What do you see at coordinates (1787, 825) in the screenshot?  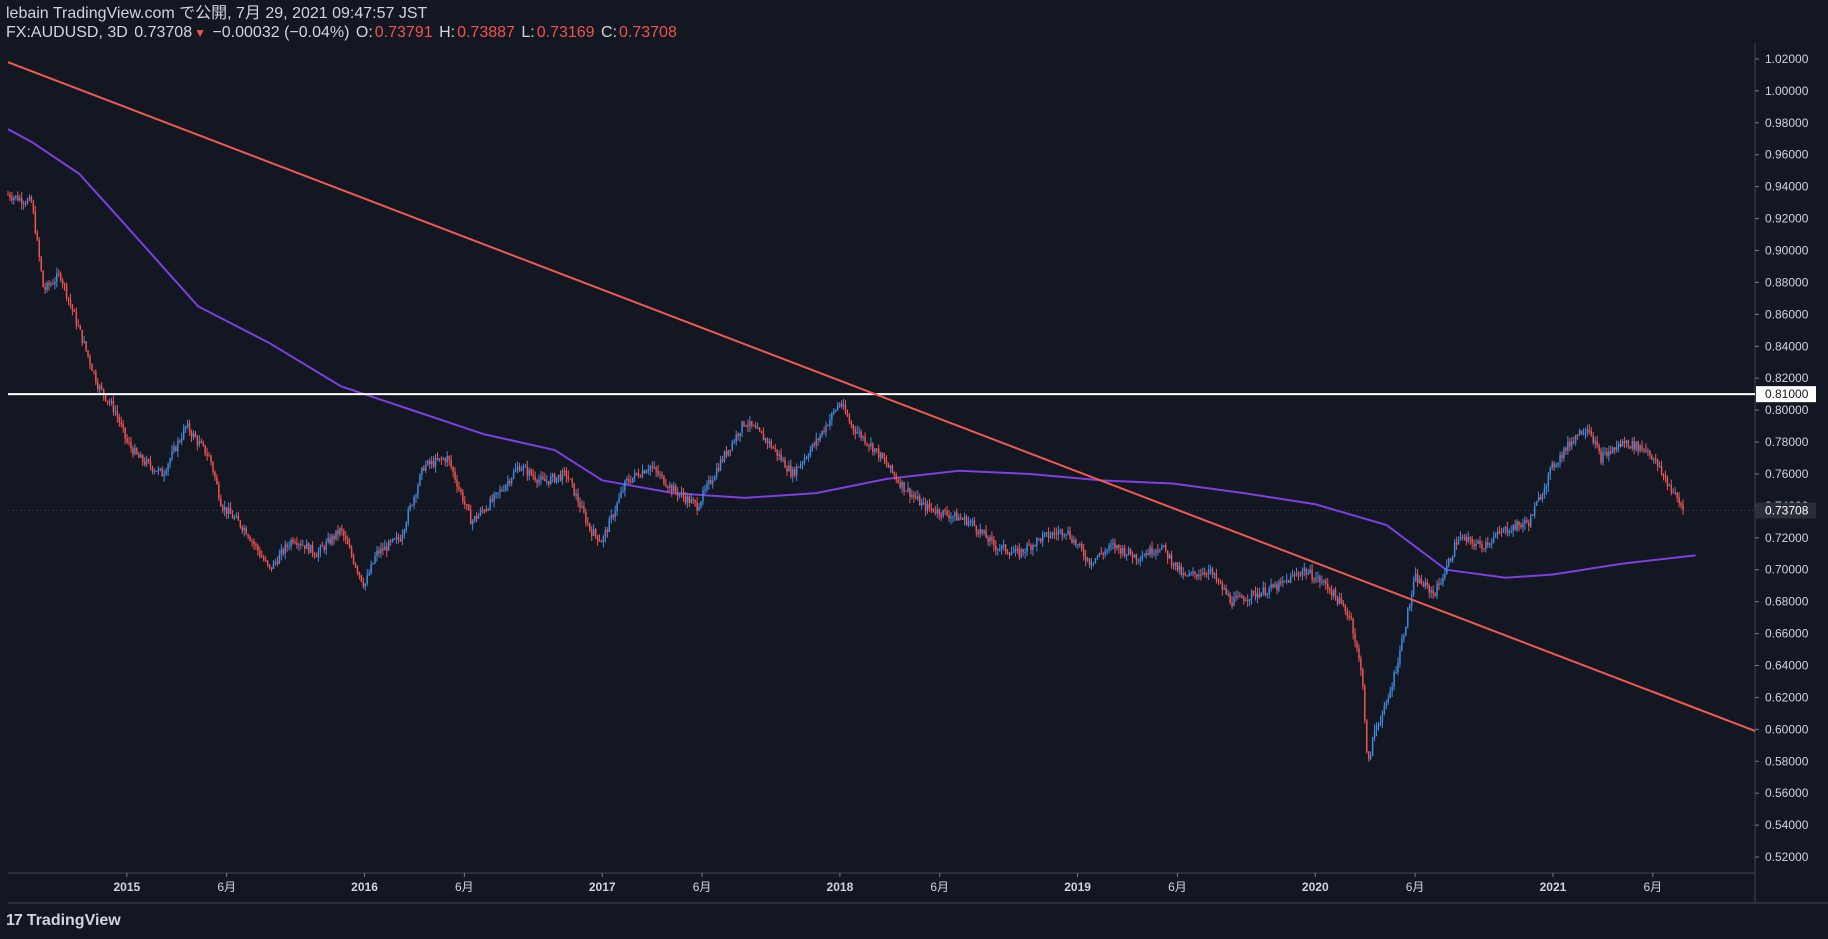 I see `price-axis-tick-label: 0.54000` at bounding box center [1787, 825].